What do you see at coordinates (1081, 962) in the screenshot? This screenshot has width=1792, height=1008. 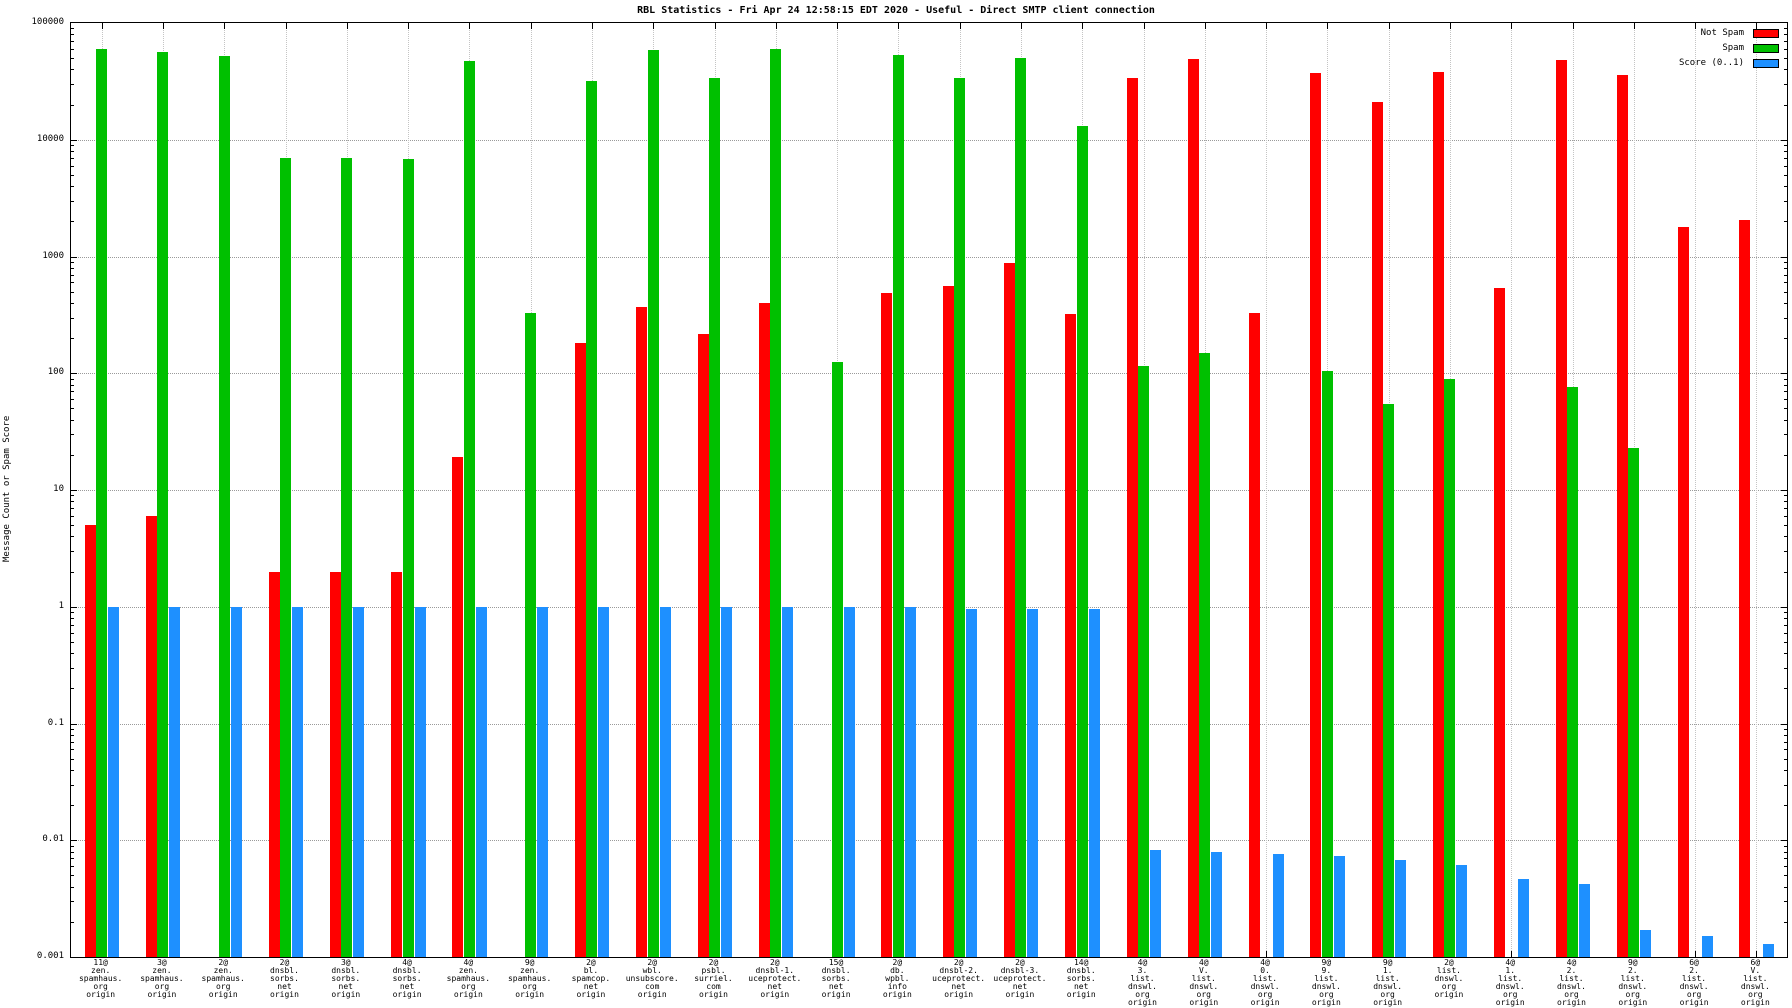 I see `x-category-label-line: 14@` at bounding box center [1081, 962].